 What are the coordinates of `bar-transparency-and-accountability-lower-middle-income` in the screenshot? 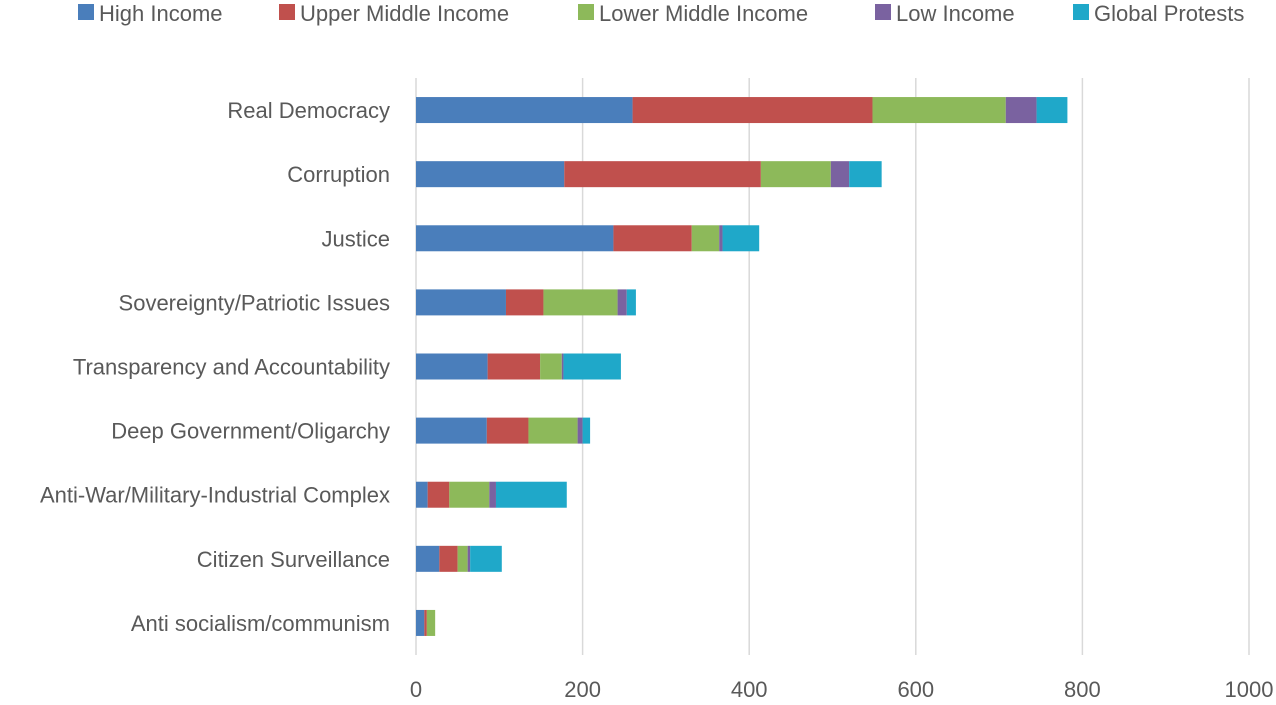 It's located at (551, 366).